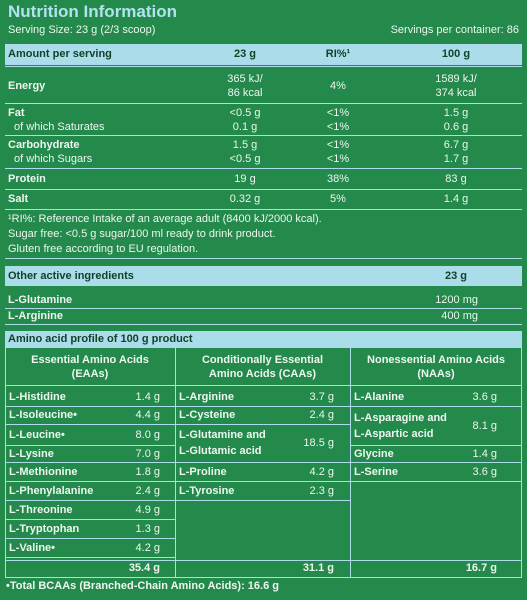 Image resolution: width=527 pixels, height=600 pixels. What do you see at coordinates (456, 199) in the screenshot?
I see `nutrient-value: 1.4 g` at bounding box center [456, 199].